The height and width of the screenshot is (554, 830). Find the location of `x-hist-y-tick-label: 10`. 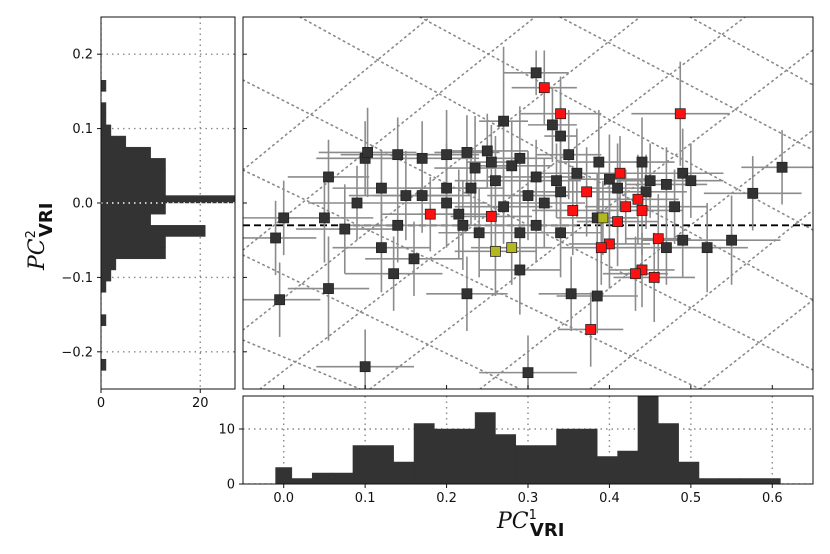

x-hist-y-tick-label: 10 is located at coordinates (226, 430).